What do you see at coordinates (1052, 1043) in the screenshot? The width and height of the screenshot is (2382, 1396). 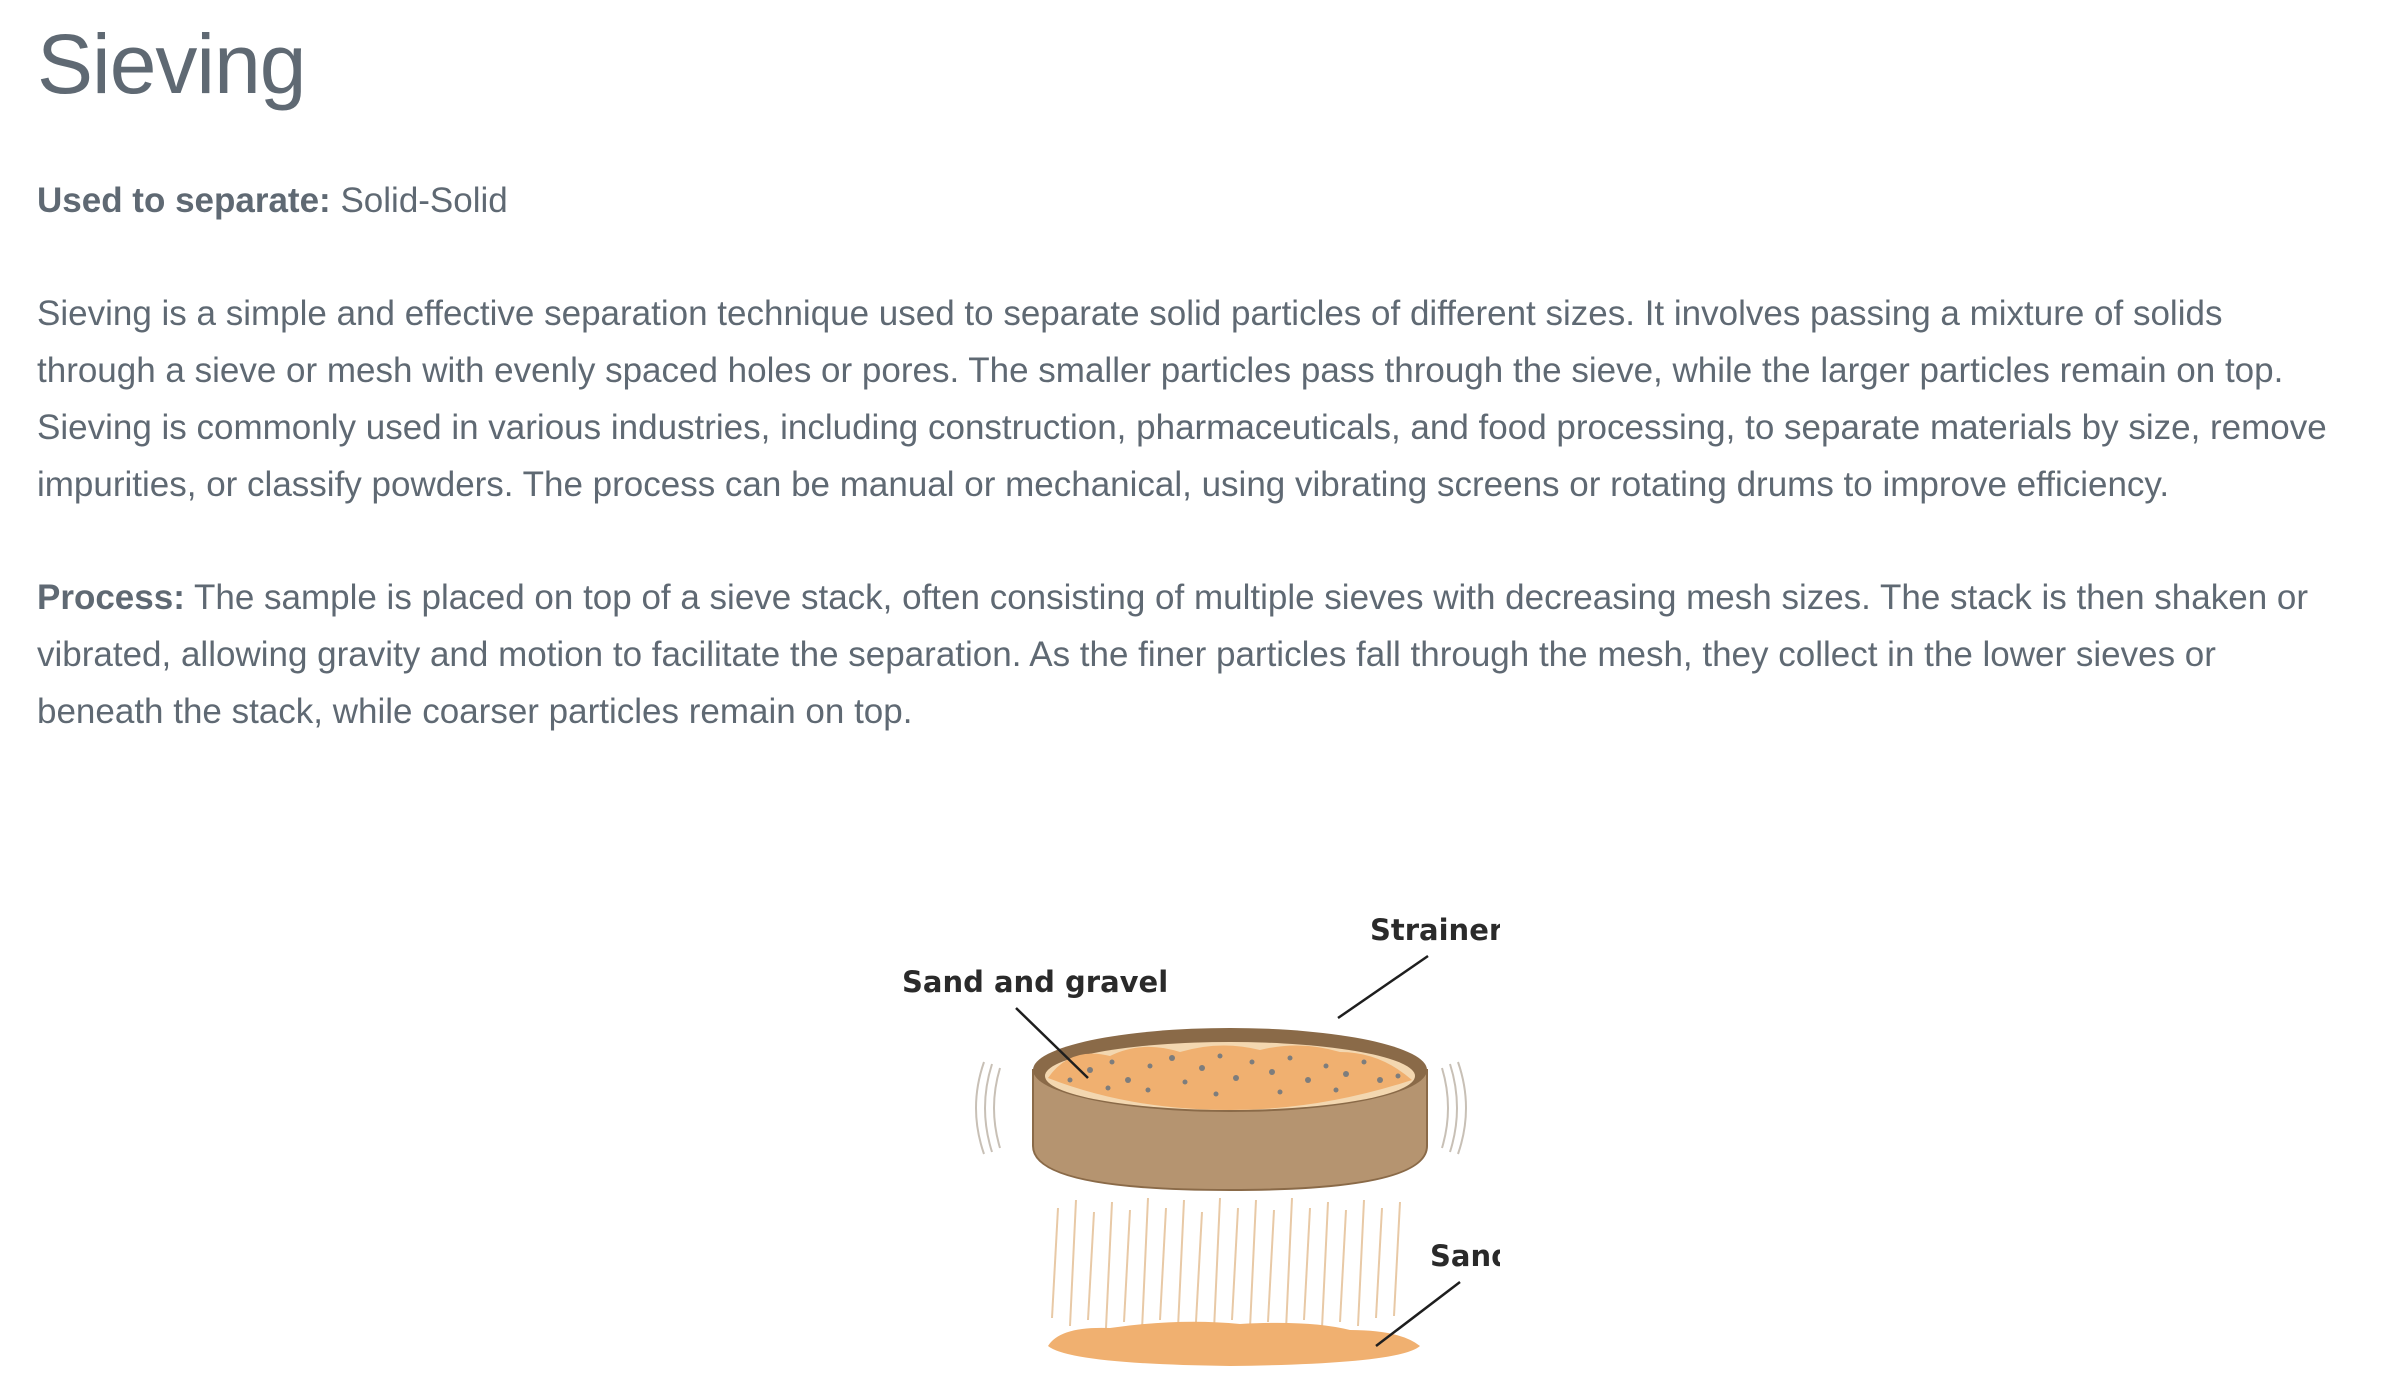 I see `sand-gravel-pointer` at bounding box center [1052, 1043].